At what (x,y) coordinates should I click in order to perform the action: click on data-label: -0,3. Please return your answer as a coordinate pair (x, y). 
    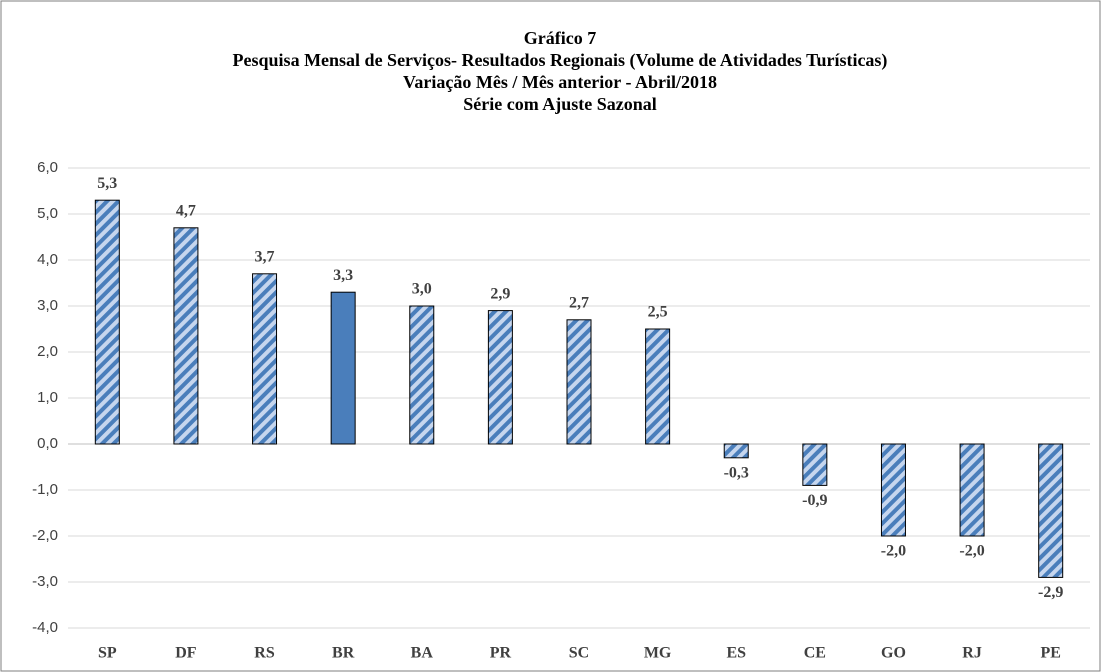
    Looking at the image, I should click on (736, 472).